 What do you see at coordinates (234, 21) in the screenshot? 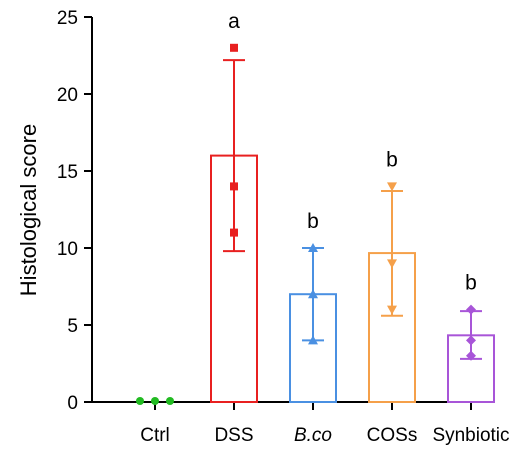
I see `significance-label: a` at bounding box center [234, 21].